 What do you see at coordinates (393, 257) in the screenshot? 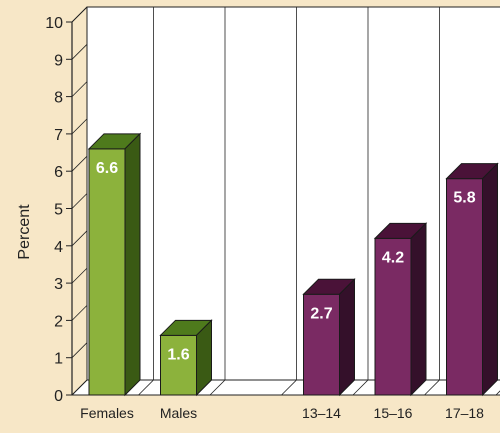
I see `bar-value-label: 4.2` at bounding box center [393, 257].